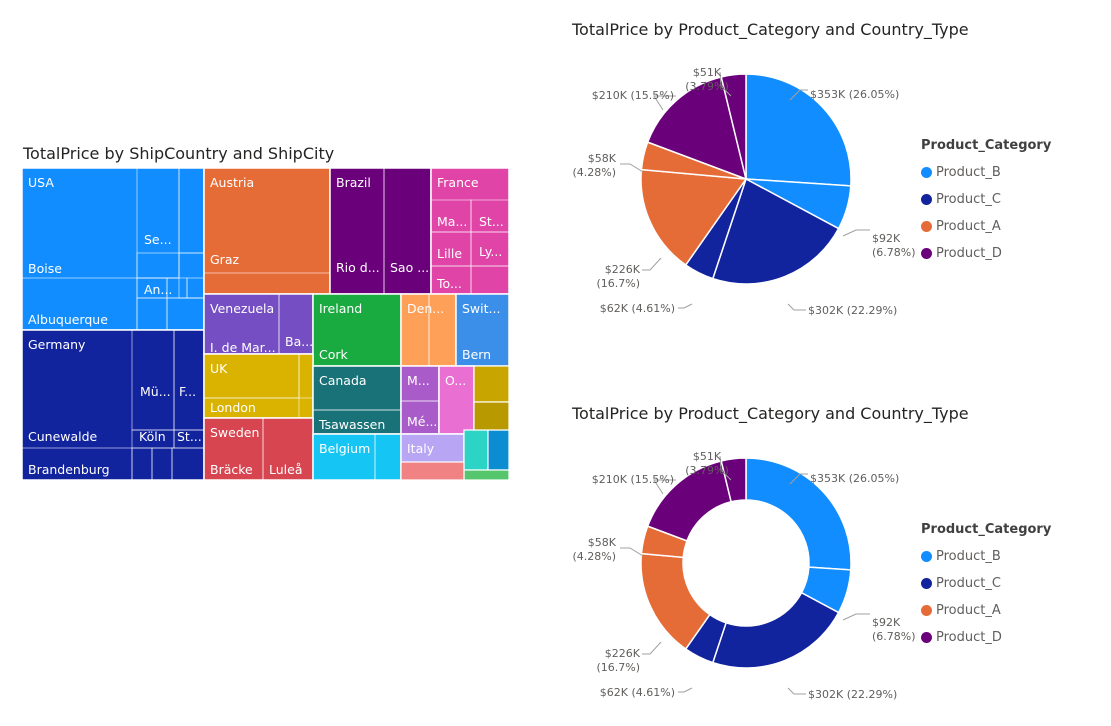 This screenshot has height=726, width=1111. I want to click on treemap-country-austria: Austria Graz, so click(267, 231).